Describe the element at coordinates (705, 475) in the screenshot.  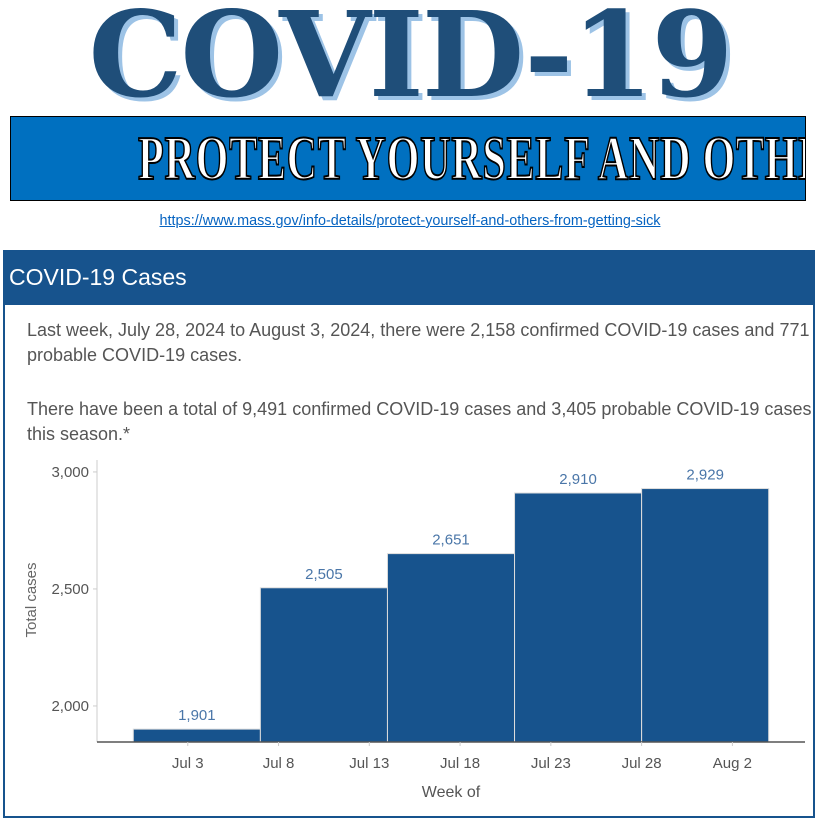
I see `bar-label-4: 2,929` at that location.